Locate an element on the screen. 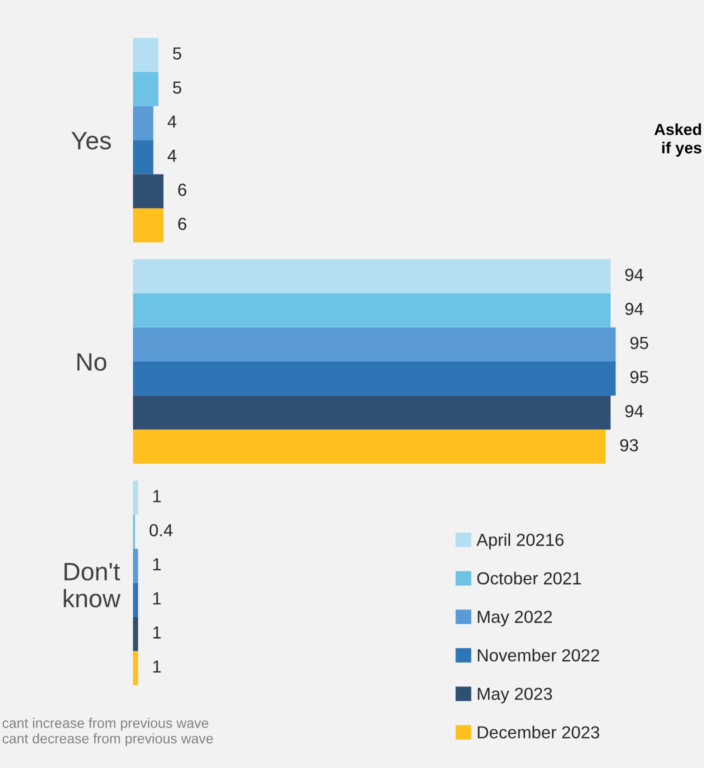 Image resolution: width=704 pixels, height=768 pixels. legend-label: April 20216 is located at coordinates (520, 541).